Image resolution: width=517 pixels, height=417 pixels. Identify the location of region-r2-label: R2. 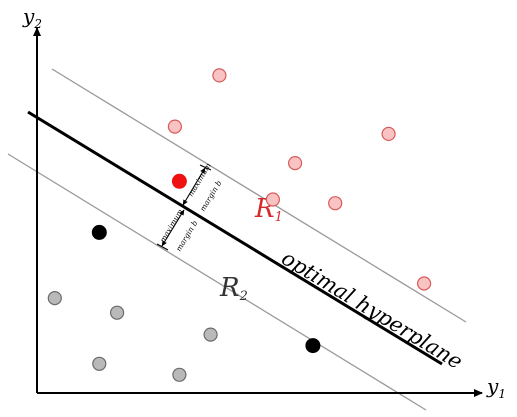
(233, 288).